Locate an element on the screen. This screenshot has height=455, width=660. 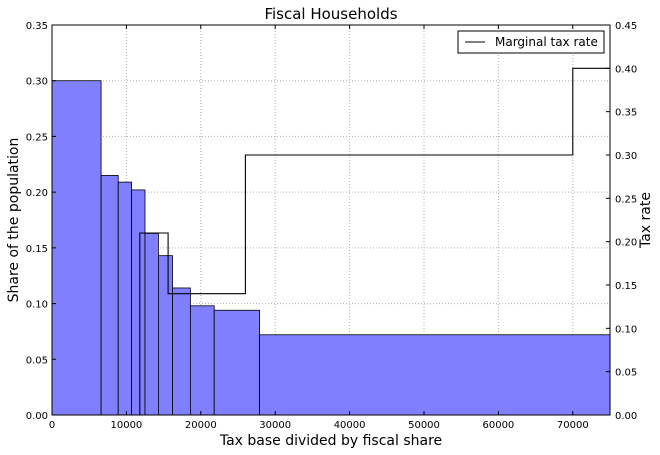
chart-title: Fiscal Households is located at coordinates (330, 14).